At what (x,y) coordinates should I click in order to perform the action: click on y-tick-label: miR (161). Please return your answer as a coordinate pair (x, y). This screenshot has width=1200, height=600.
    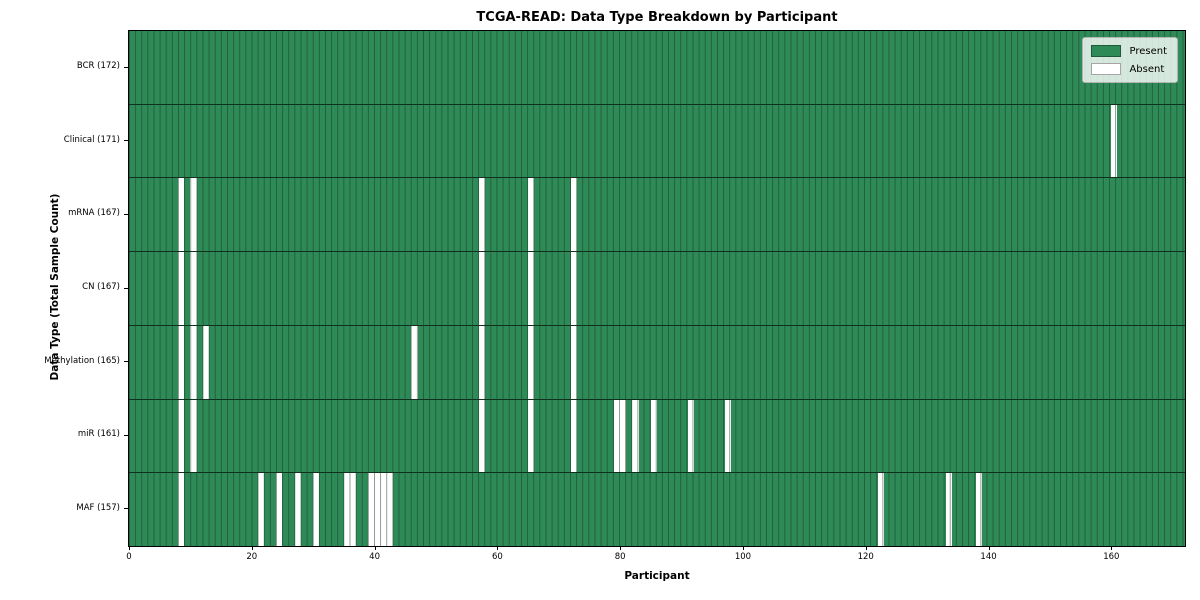
    Looking at the image, I should click on (98, 434).